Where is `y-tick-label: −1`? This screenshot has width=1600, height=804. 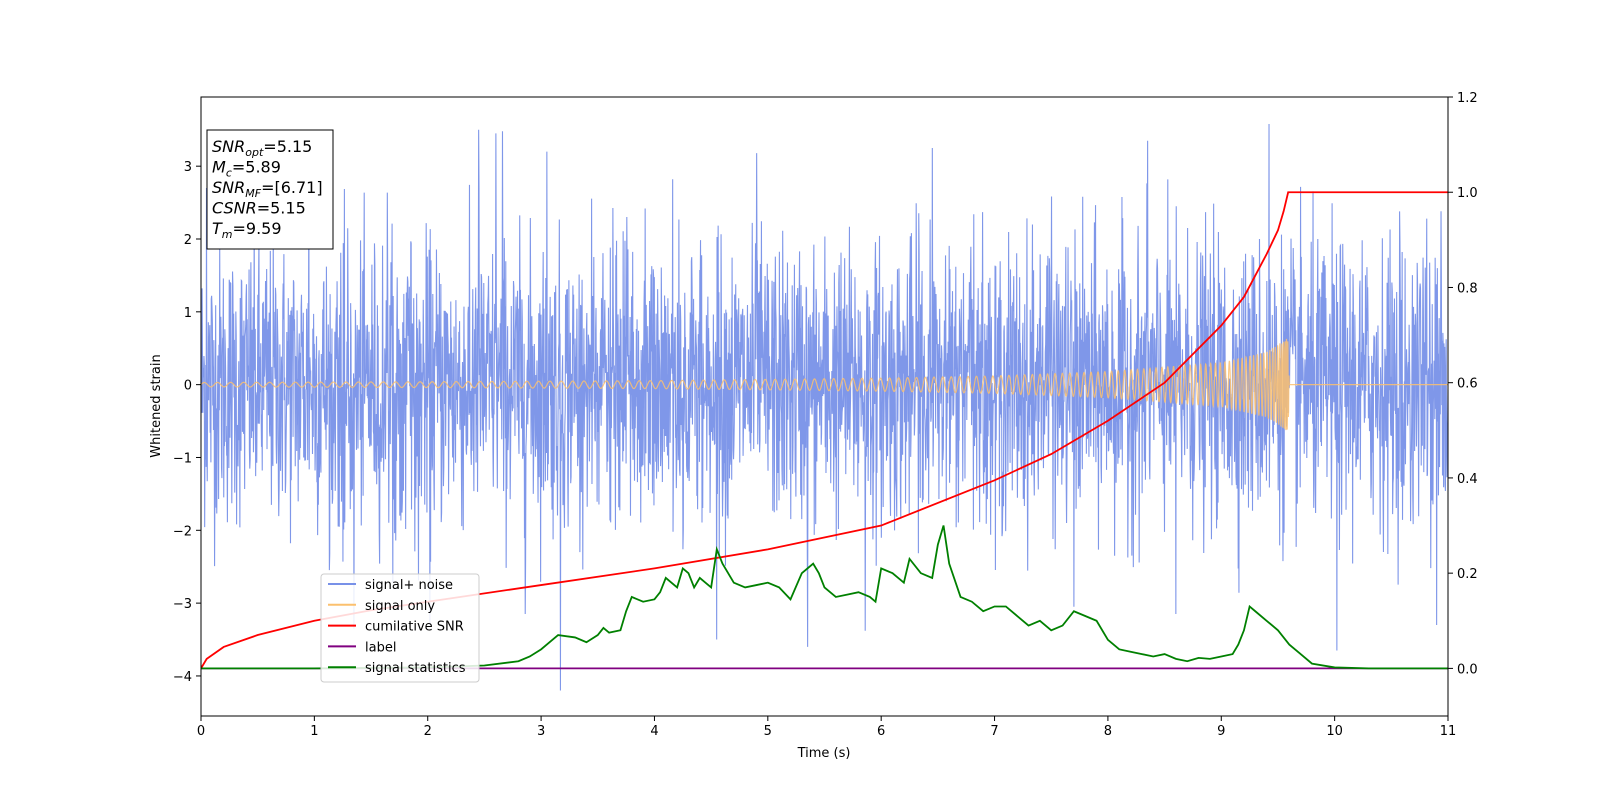 y-tick-label: −1 is located at coordinates (182, 458).